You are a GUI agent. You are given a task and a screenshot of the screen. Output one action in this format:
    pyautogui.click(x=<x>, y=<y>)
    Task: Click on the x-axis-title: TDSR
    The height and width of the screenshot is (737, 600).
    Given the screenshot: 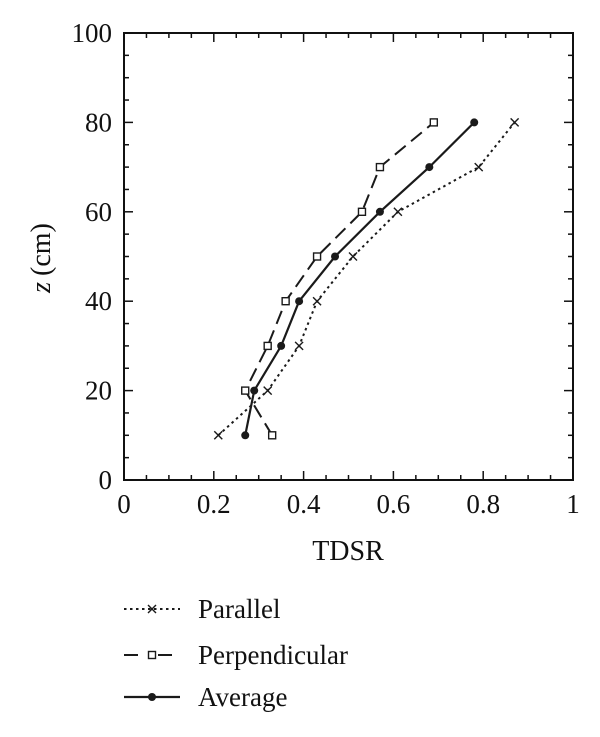 What is the action you would take?
    pyautogui.click(x=348, y=551)
    